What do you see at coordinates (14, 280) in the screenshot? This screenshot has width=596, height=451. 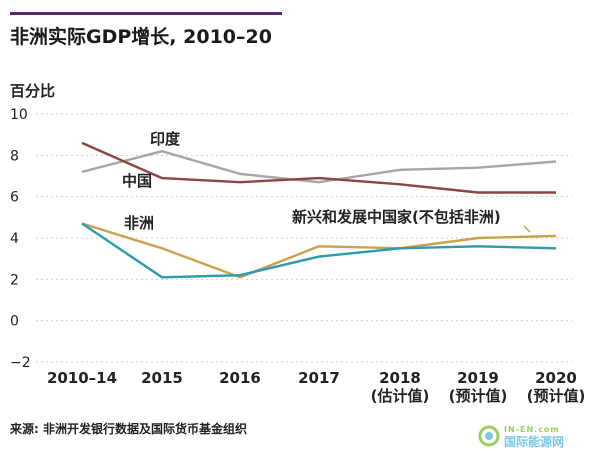 I see `y-tick-label: 2` at bounding box center [14, 280].